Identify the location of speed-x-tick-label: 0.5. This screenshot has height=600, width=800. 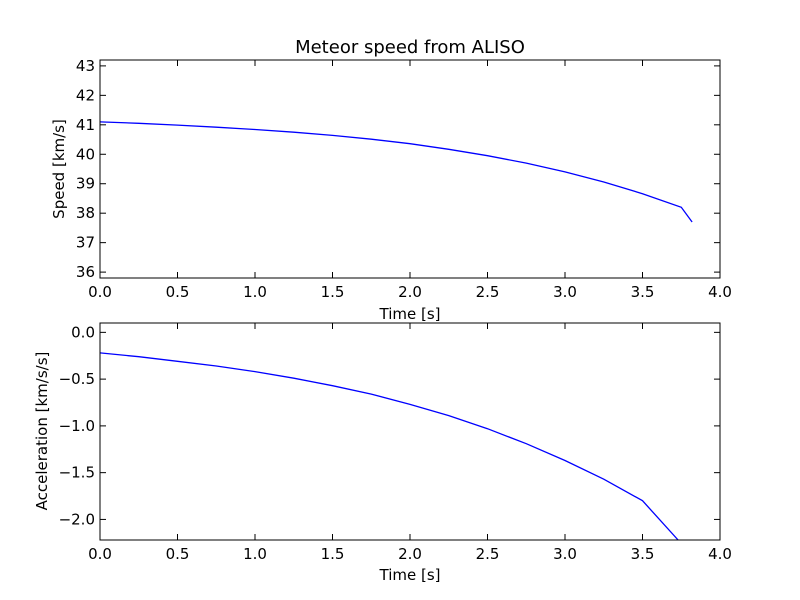
(178, 292).